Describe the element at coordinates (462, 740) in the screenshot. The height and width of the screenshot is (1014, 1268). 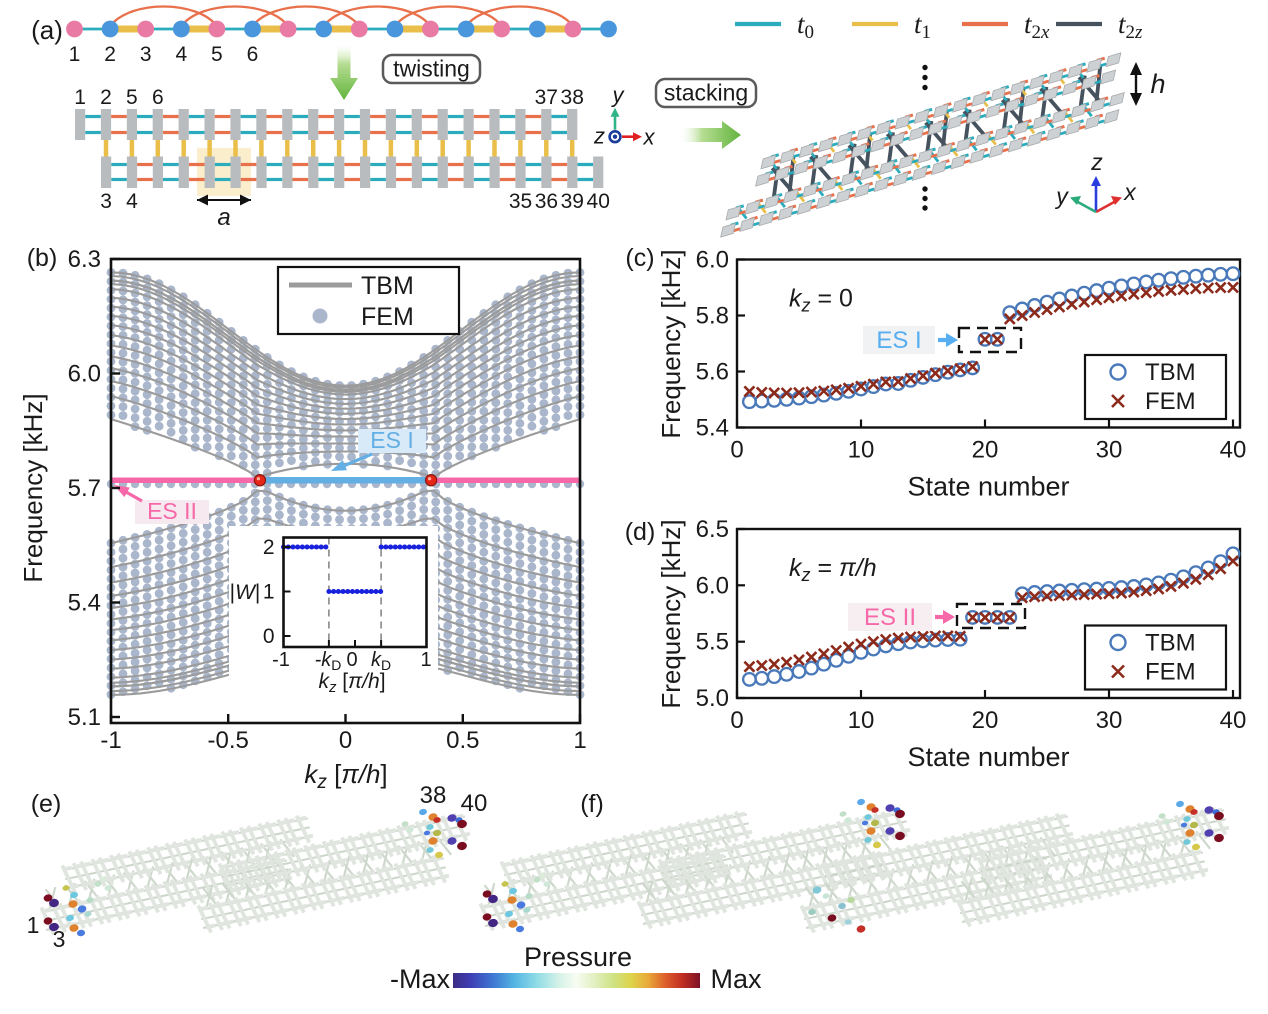
I see `svg-text: 0.5` at that location.